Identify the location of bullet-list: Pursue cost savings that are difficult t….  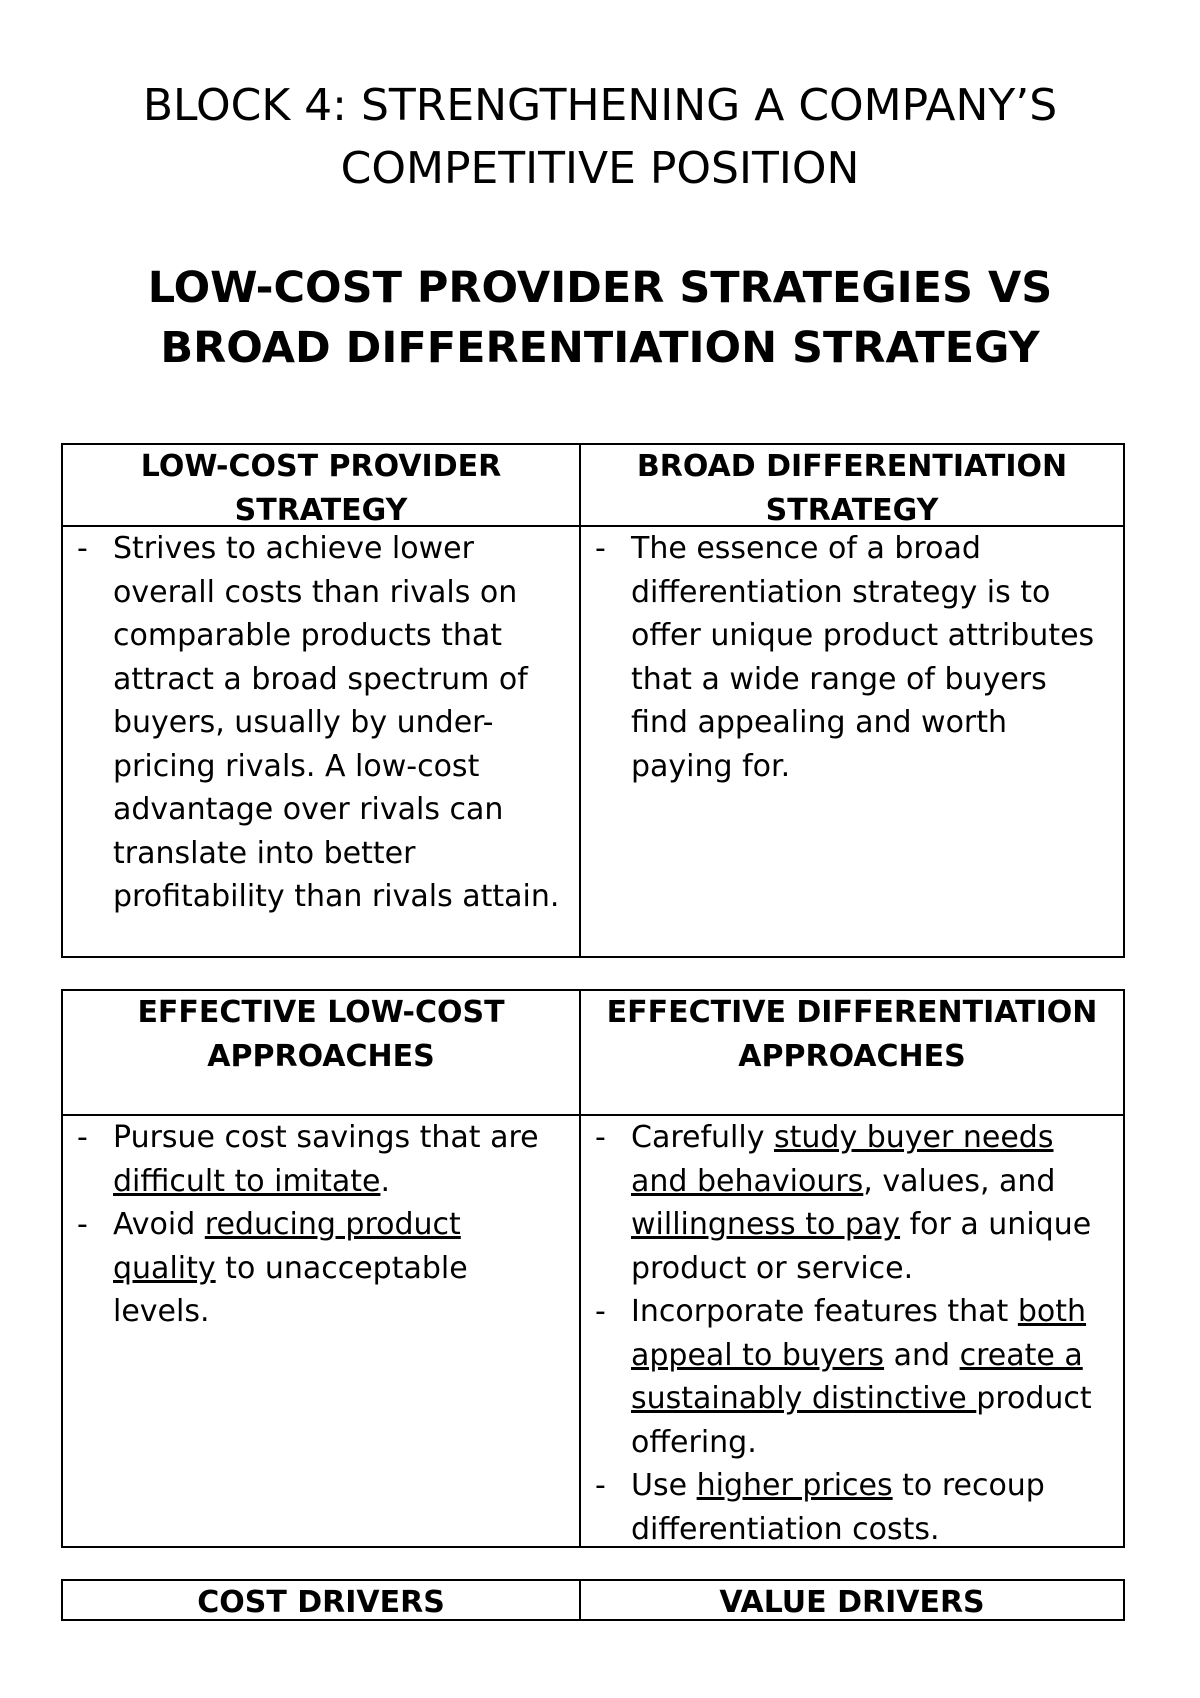
(318, 1225).